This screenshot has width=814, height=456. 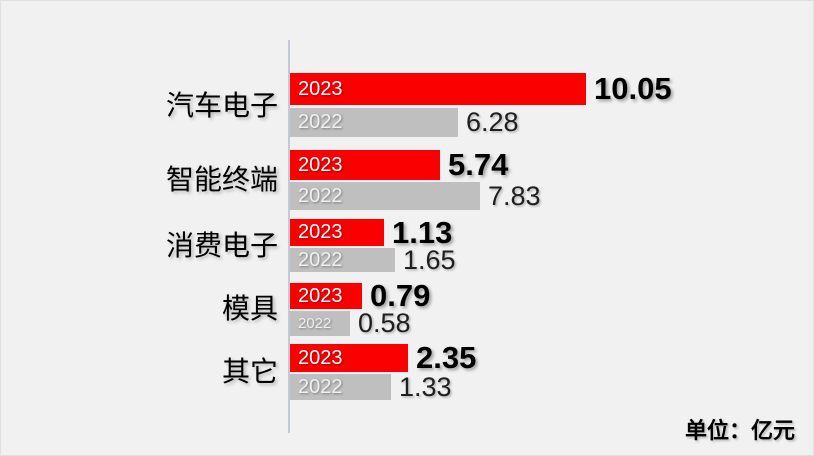 What do you see at coordinates (425, 386) in the screenshot?
I see `value-label-2022: 1.33` at bounding box center [425, 386].